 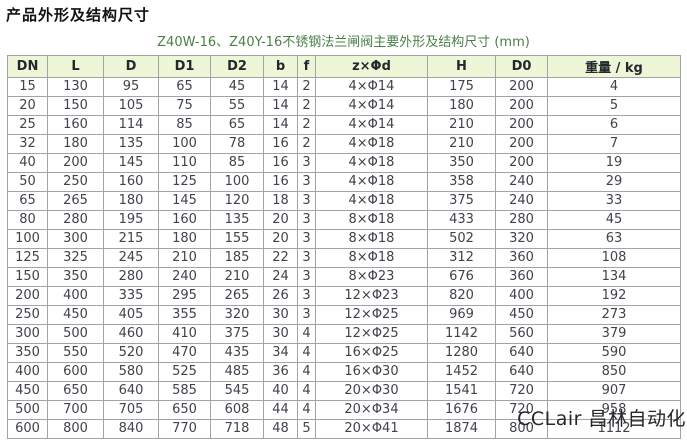 I want to click on table-cell: 100, so click(x=27, y=239).